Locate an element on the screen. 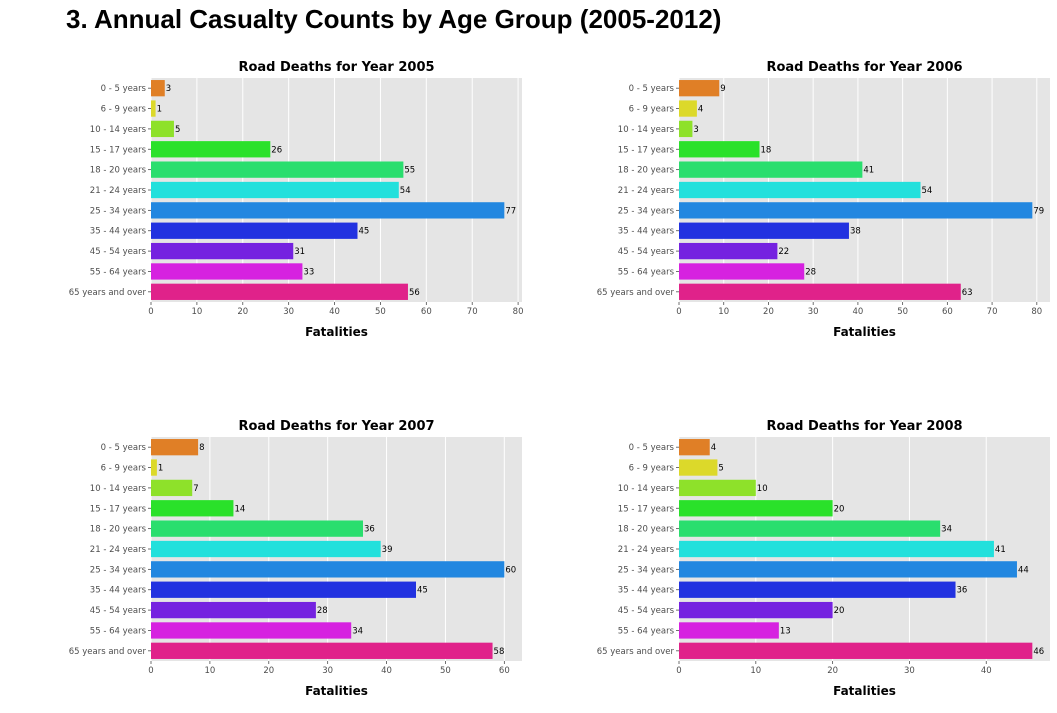  data-label: 1 is located at coordinates (160, 469).